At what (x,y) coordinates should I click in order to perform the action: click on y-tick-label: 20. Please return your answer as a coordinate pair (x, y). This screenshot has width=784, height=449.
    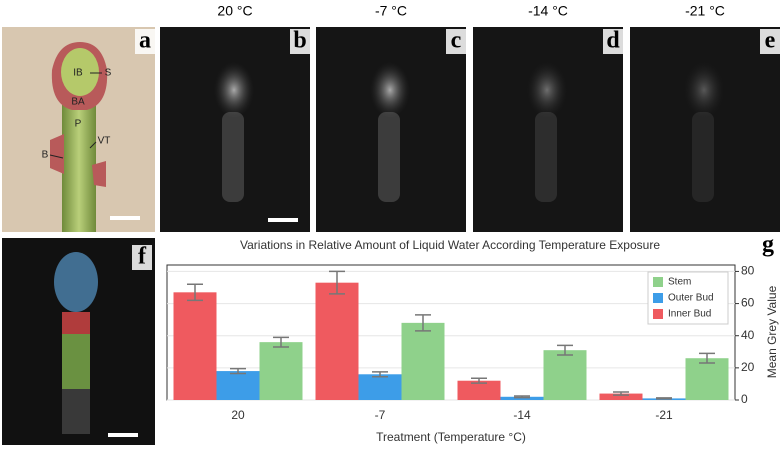
    Looking at the image, I should click on (748, 367).